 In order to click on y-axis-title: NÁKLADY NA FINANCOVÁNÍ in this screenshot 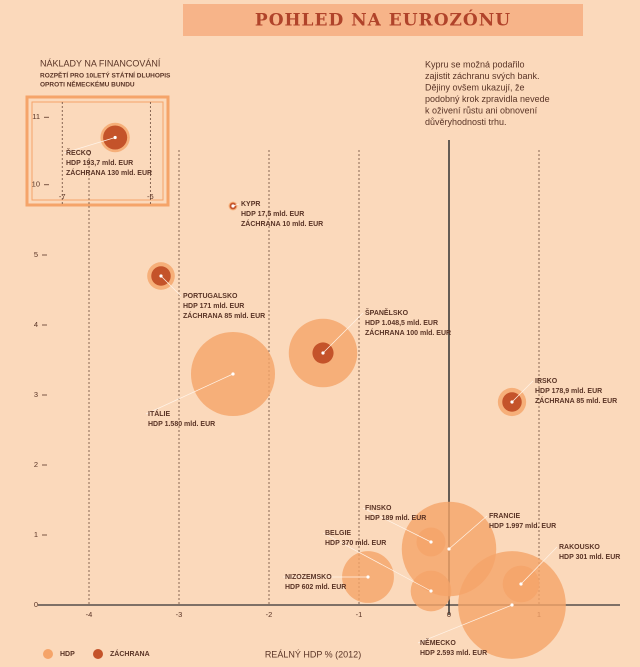, I will do `click(100, 63)`.